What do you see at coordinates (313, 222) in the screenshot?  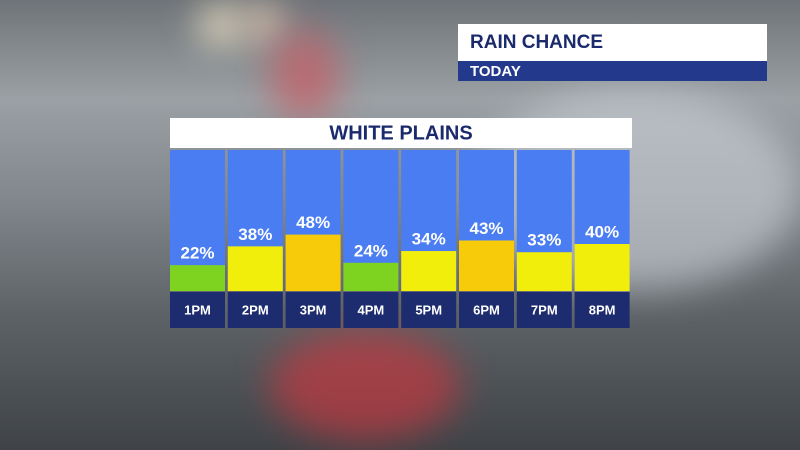 I see `value-label: 48%` at bounding box center [313, 222].